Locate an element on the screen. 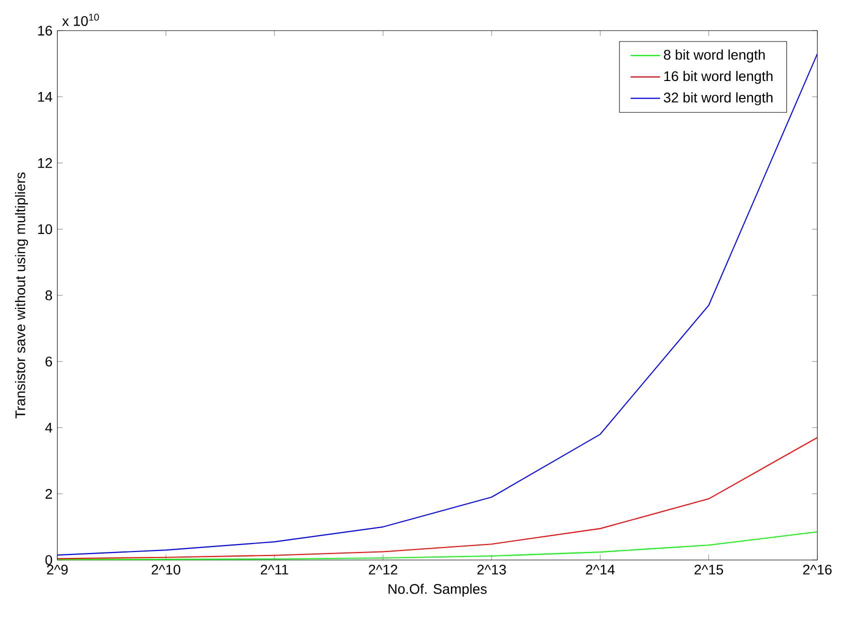 This screenshot has width=844, height=625. legend-label: 8 bit word length is located at coordinates (714, 55).